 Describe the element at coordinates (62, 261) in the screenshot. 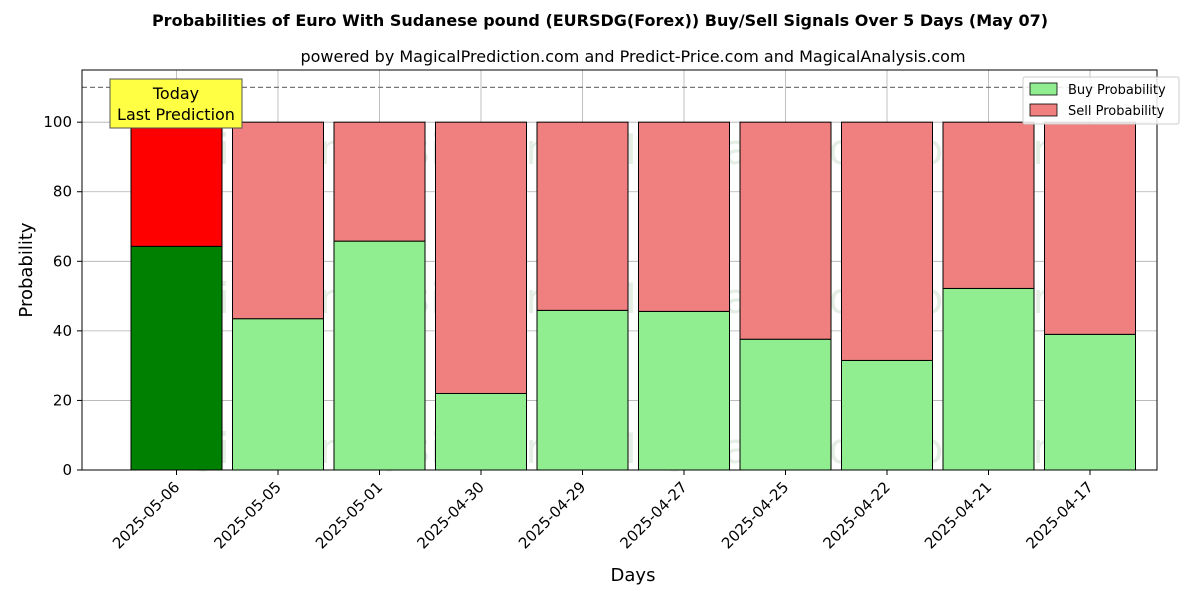

I see `y-tick-label: 60` at that location.